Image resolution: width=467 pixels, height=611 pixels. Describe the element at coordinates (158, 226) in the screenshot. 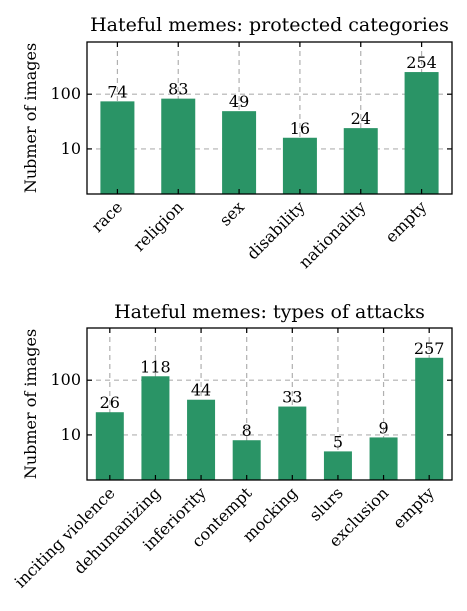

I see `x-tick-label: religion` at that location.